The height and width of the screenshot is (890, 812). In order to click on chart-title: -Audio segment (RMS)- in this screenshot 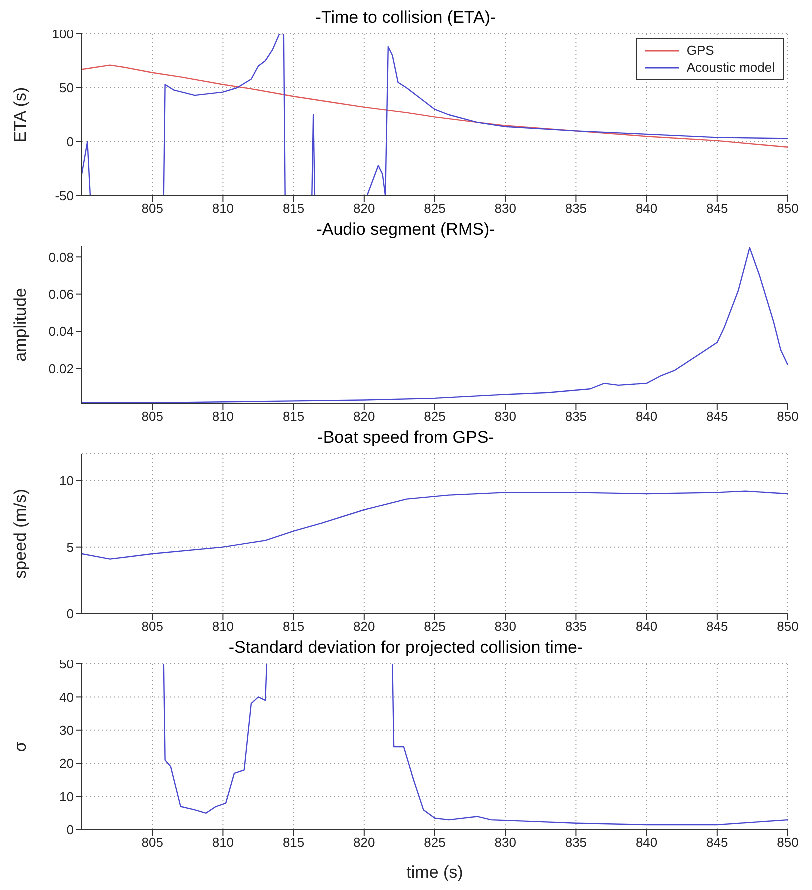, I will do `click(406, 230)`.